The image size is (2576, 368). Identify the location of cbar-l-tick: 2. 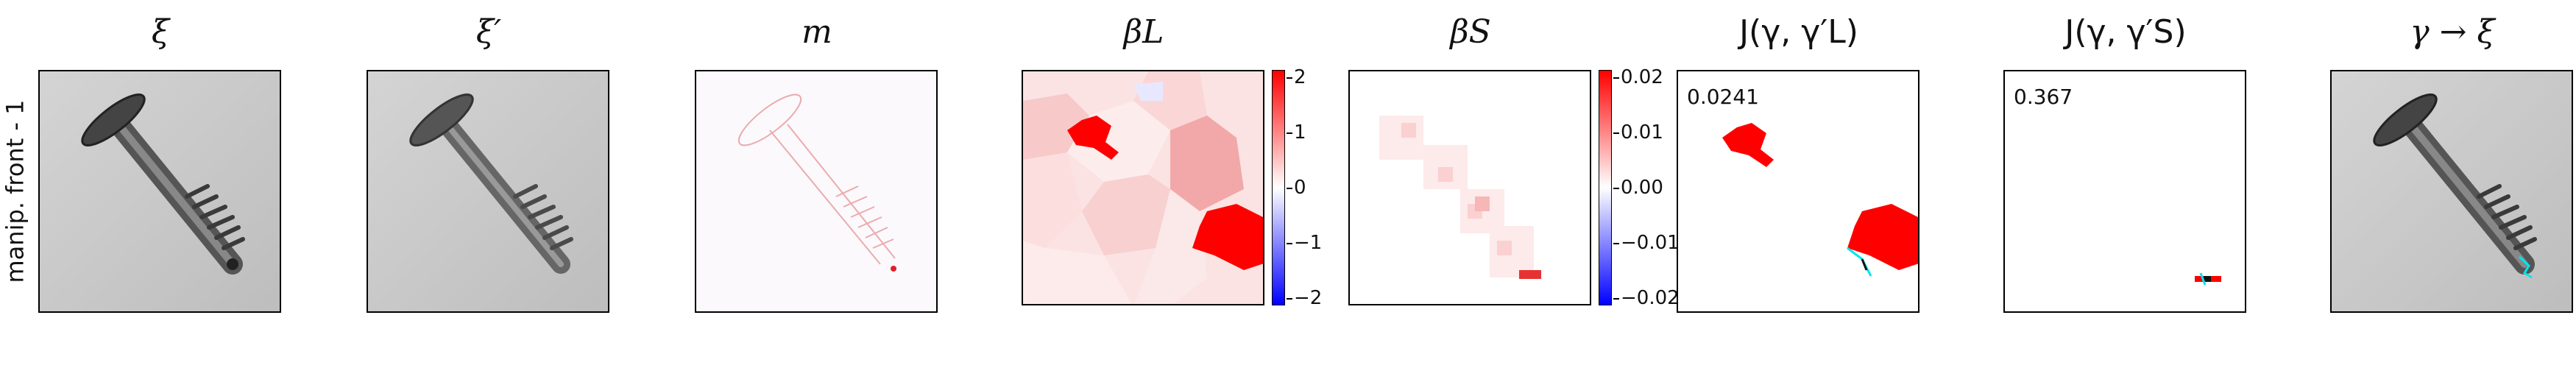
(1296, 77).